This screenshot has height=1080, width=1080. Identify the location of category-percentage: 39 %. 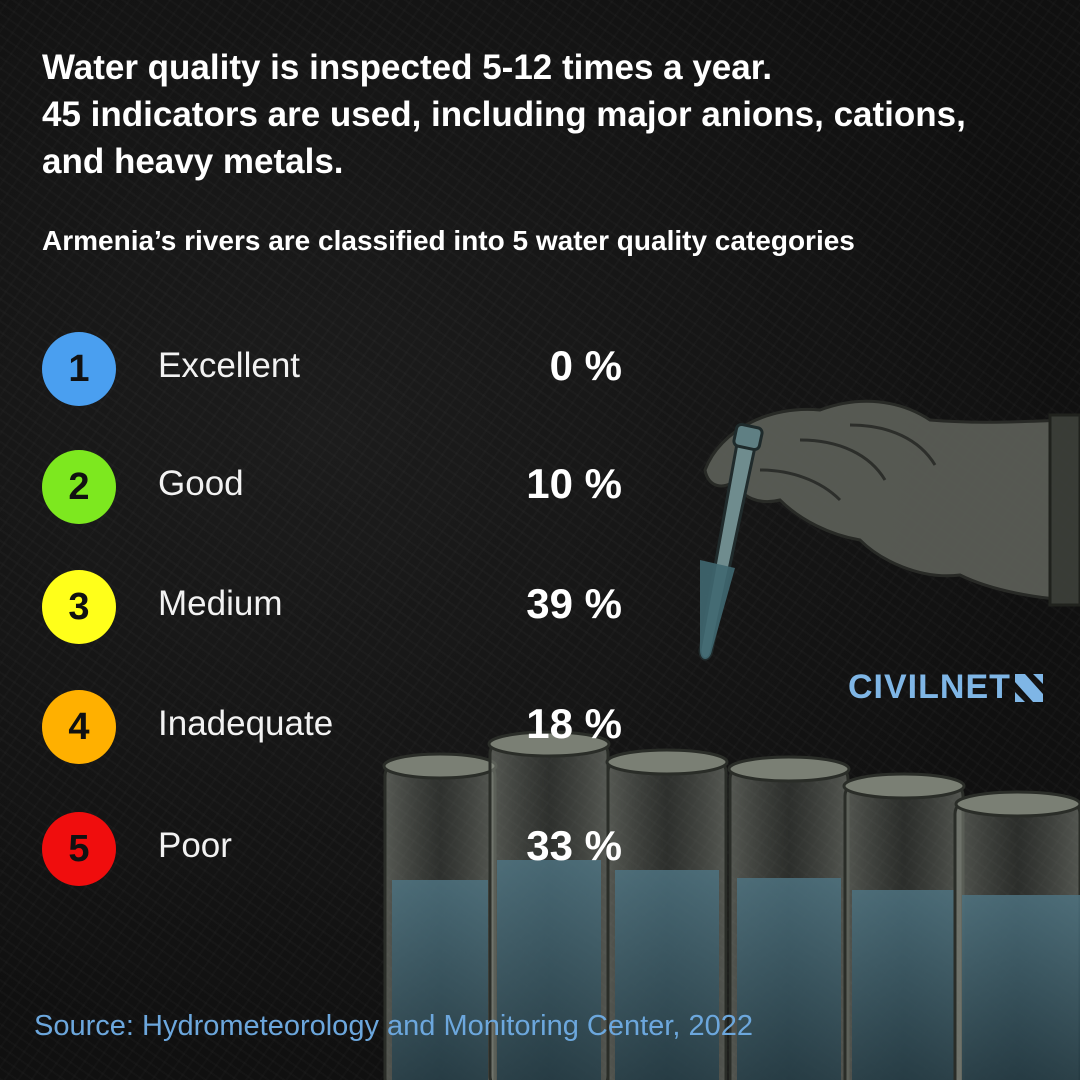
(574, 603).